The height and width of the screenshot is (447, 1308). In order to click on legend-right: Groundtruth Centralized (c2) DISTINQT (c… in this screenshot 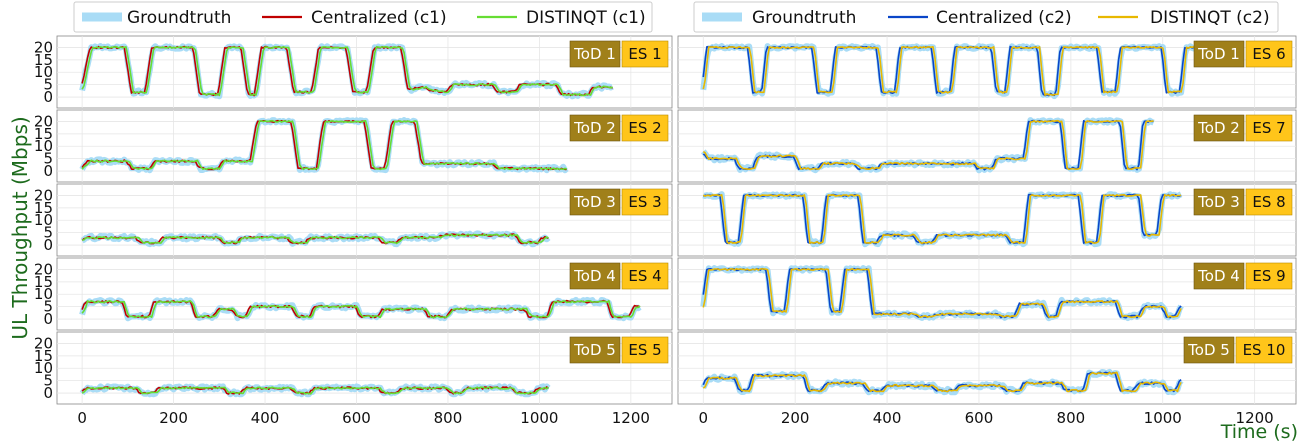, I will do `click(986, 17)`.